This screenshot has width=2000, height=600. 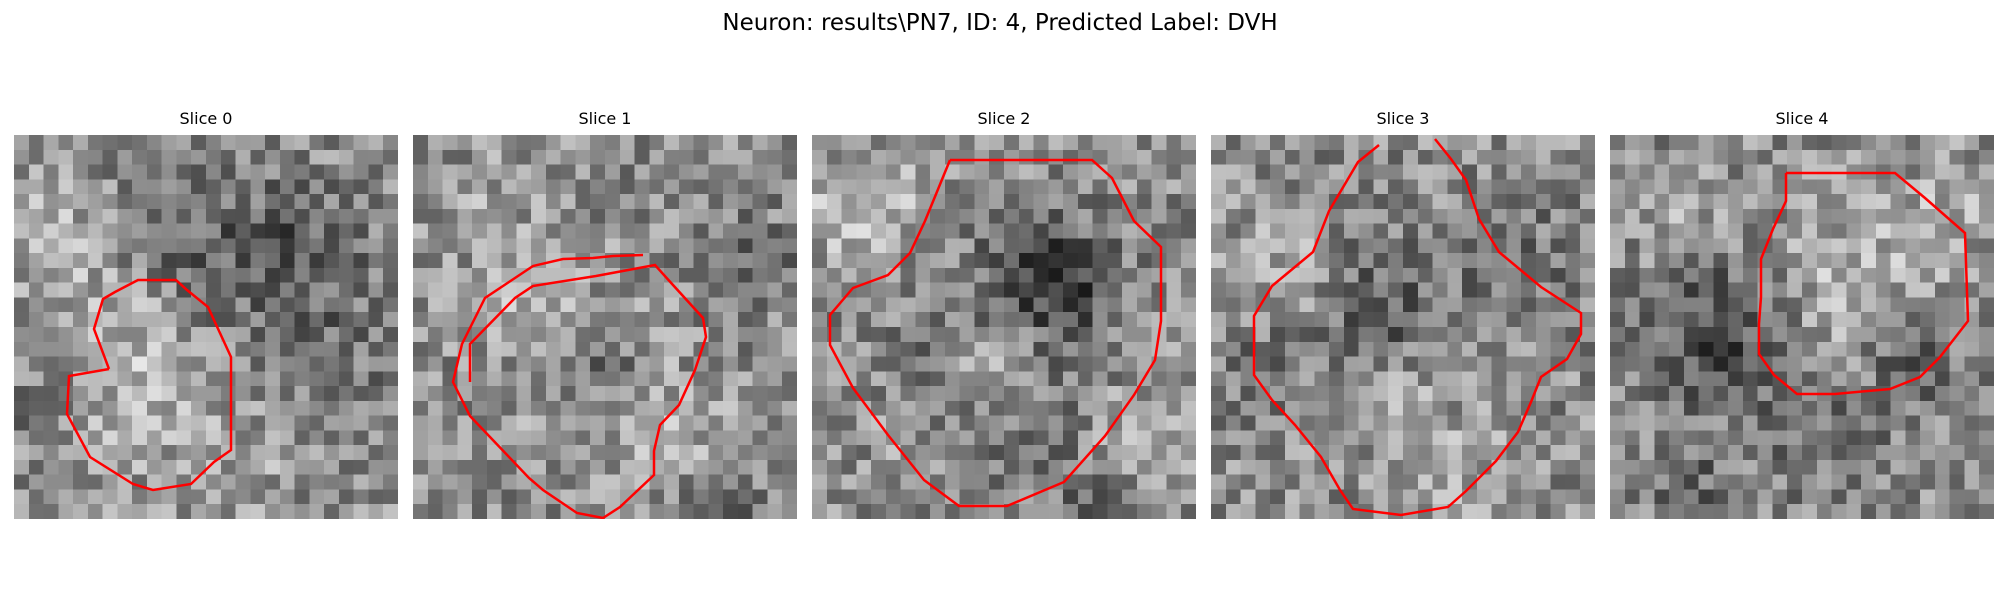 I want to click on slice-panel-4: Slice 4, so click(x=1802, y=314).